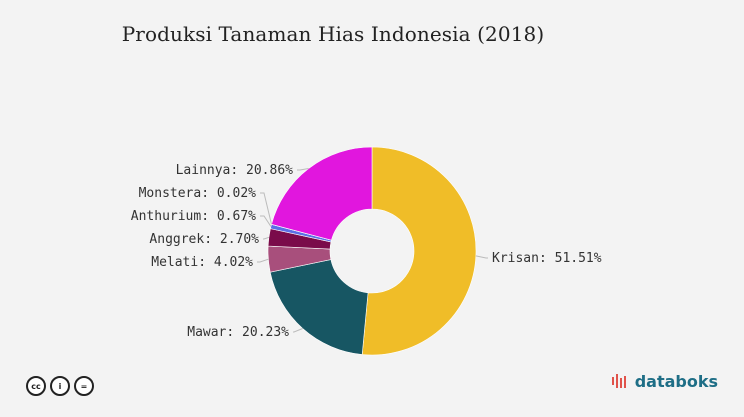 The image size is (744, 417). I want to click on slices-group, so click(372, 251).